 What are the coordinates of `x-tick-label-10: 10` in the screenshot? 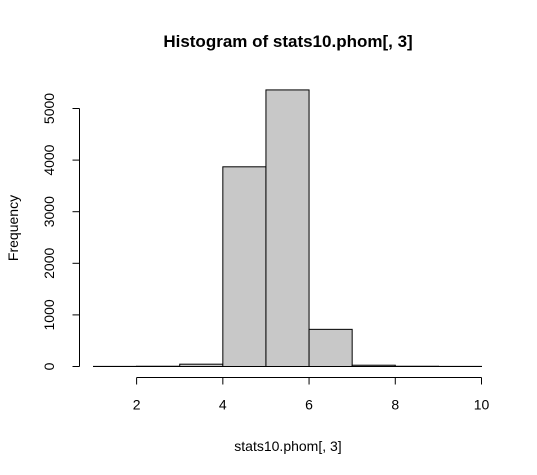 It's located at (482, 405).